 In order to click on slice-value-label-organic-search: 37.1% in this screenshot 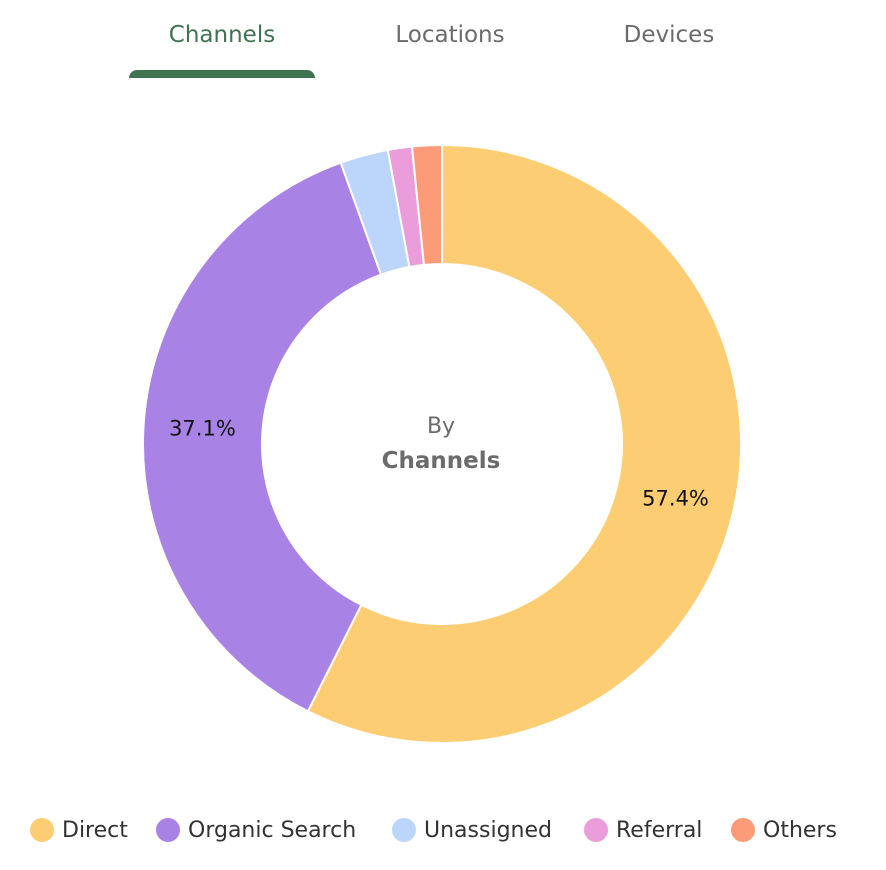, I will do `click(202, 429)`.